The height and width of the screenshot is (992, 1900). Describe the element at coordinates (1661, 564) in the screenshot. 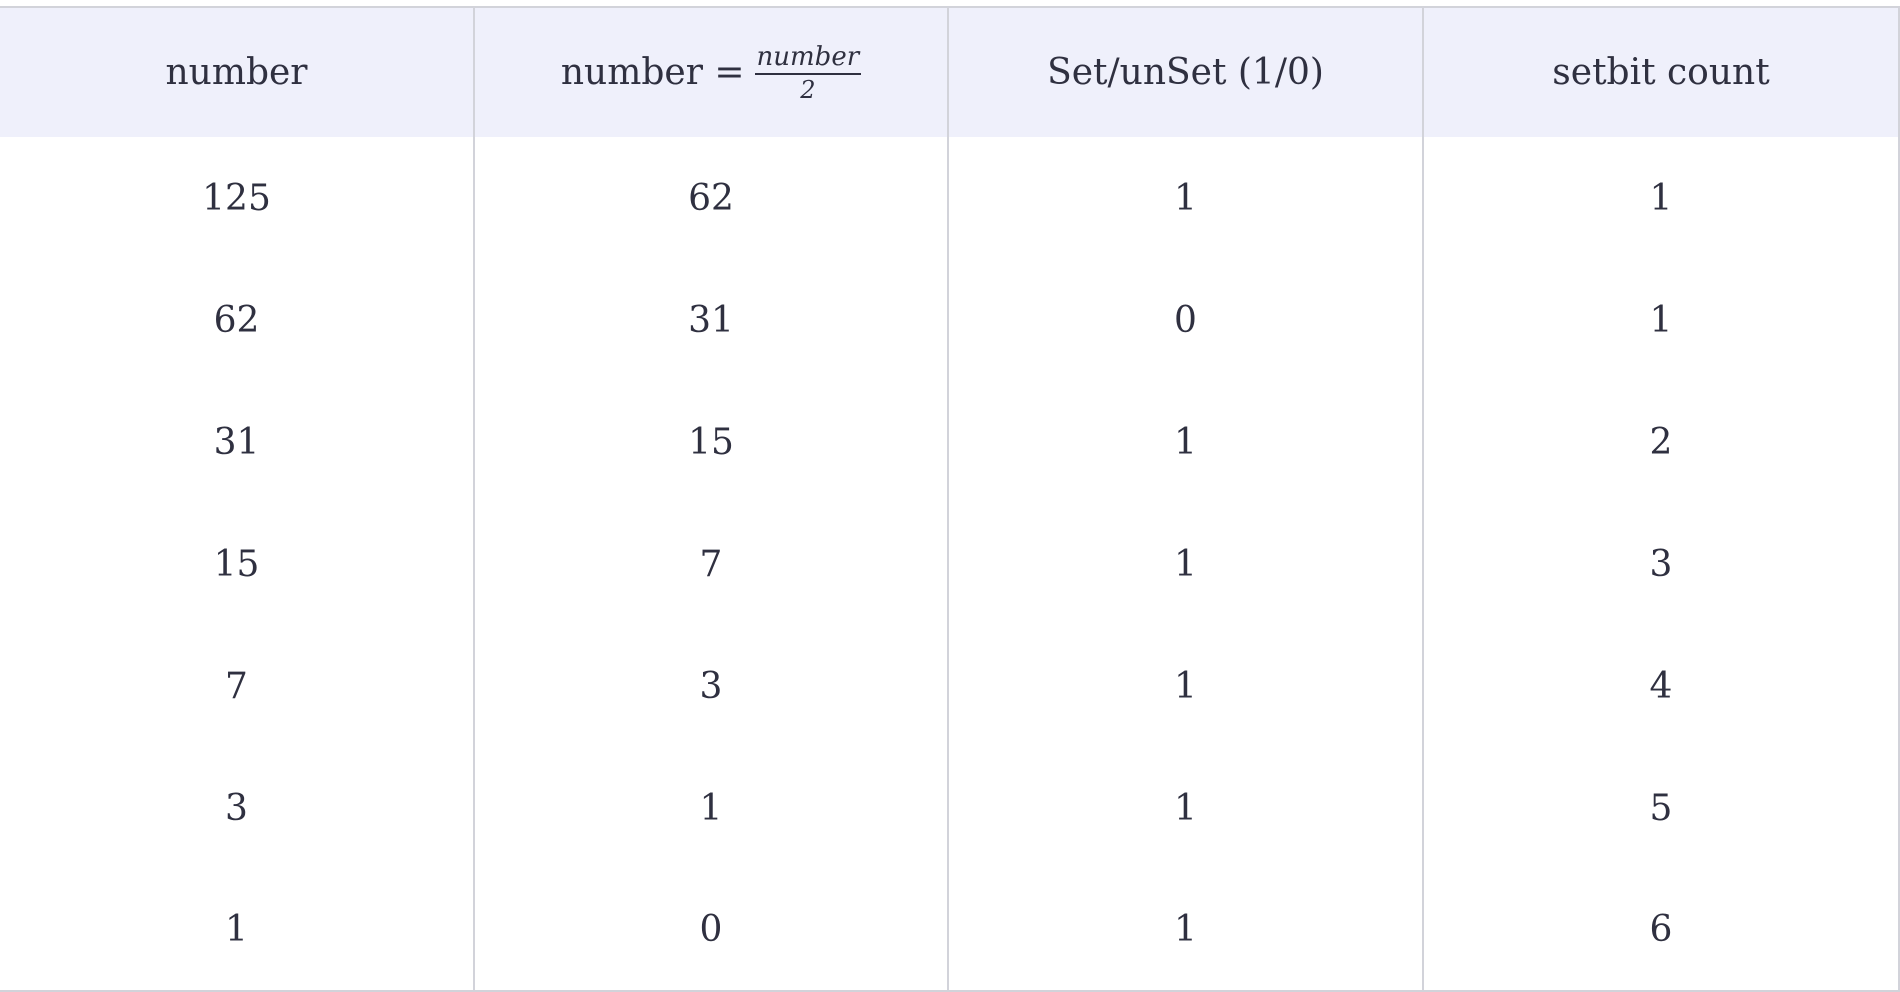

I see `cell-count: 3` at that location.